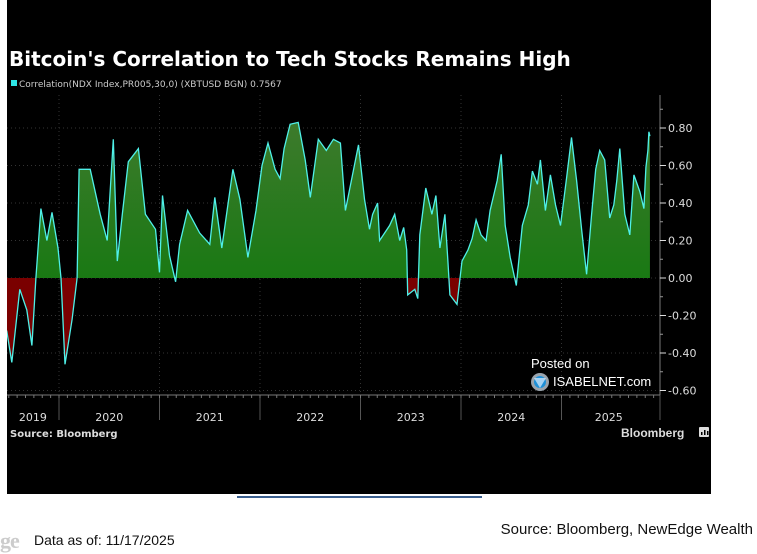  What do you see at coordinates (682, 260) in the screenshot?
I see `y-tick-labels: 0.80 0.60 0.40 0.20 0.00 -0.20 -0.40 -0.60` at bounding box center [682, 260].